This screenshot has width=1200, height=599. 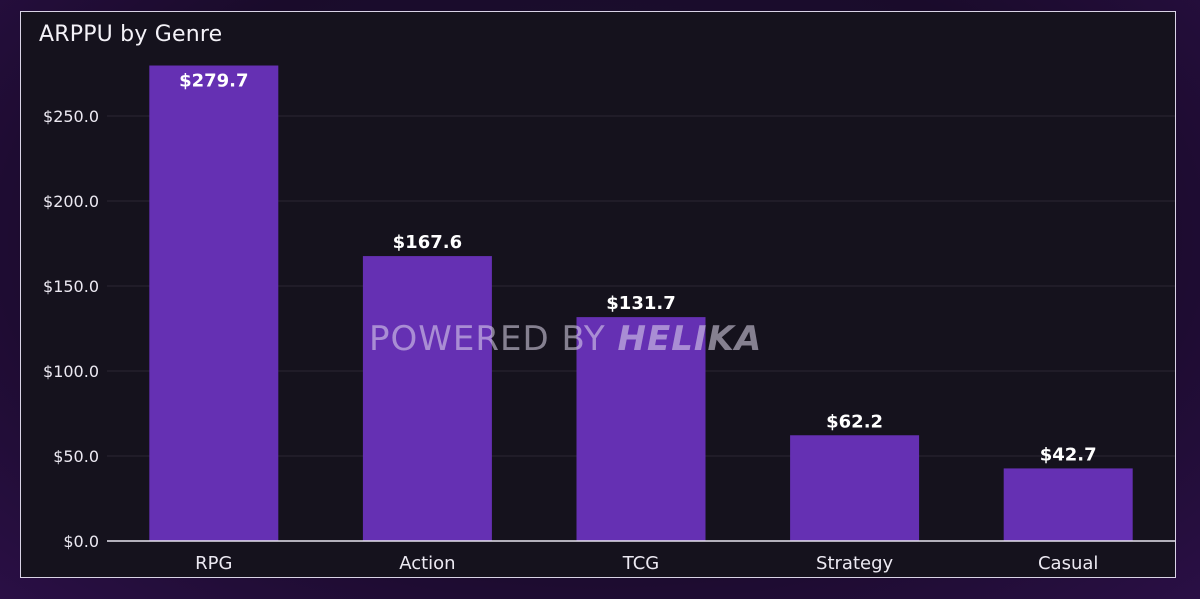 I want to click on x-axis-categories: RPG Action TCG Strategy Casual, so click(x=646, y=563).